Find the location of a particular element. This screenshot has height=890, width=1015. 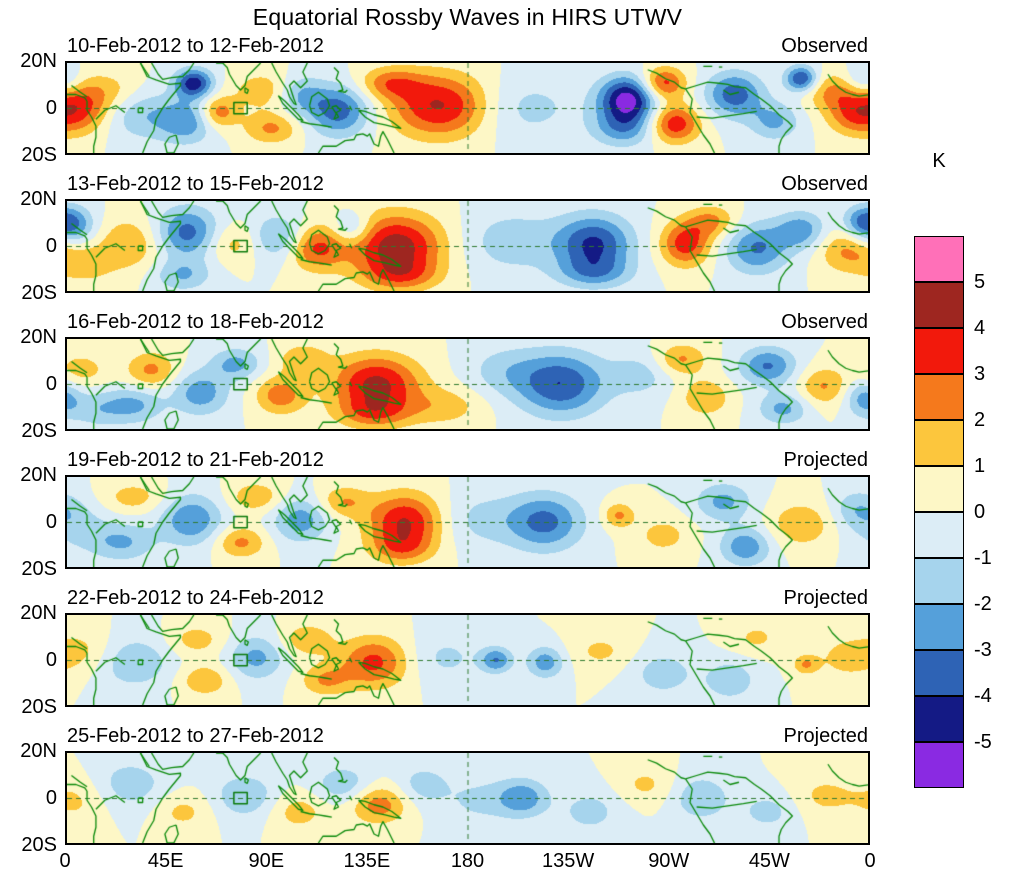

panel-header: 13-Feb-2012 to 15-Feb-2012 Observed is located at coordinates (467, 184).